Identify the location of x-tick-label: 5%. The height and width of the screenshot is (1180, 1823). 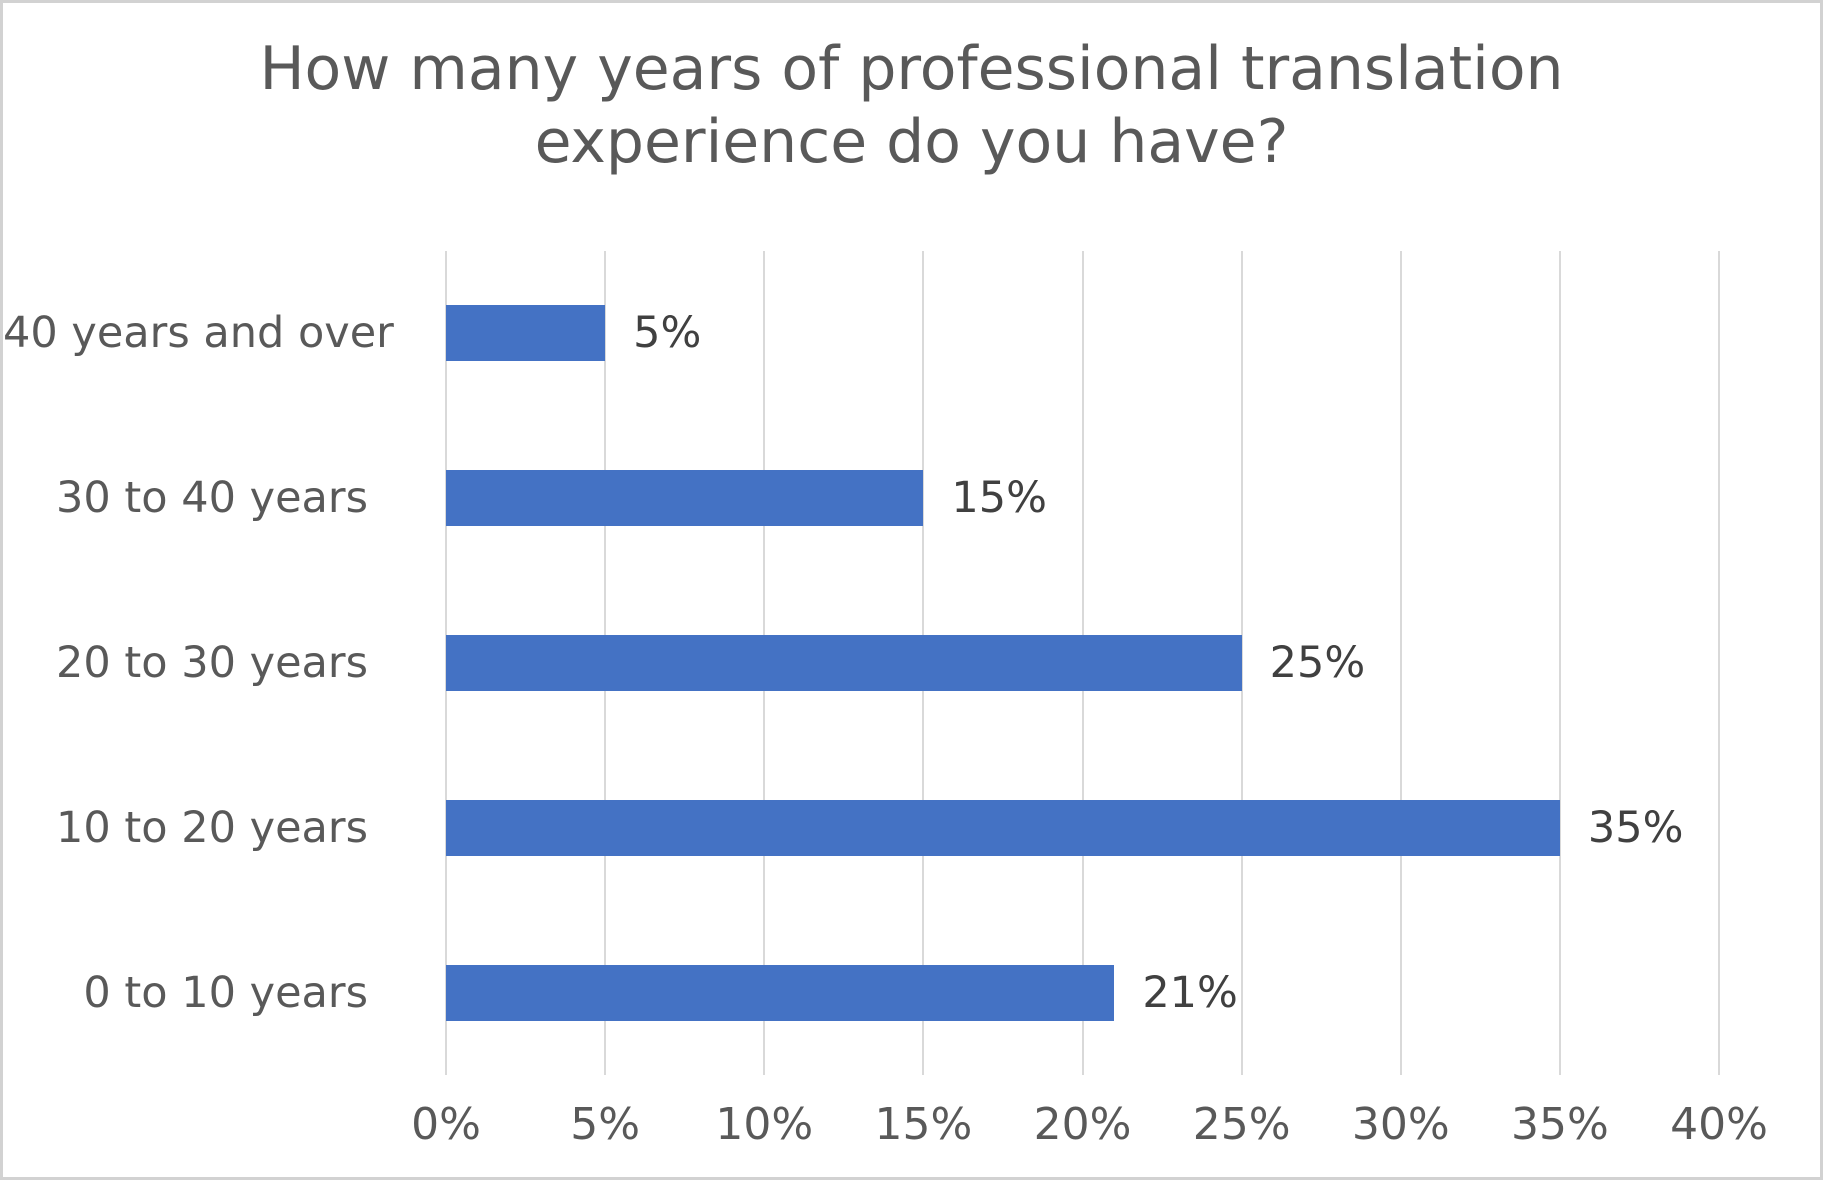
(605, 1124).